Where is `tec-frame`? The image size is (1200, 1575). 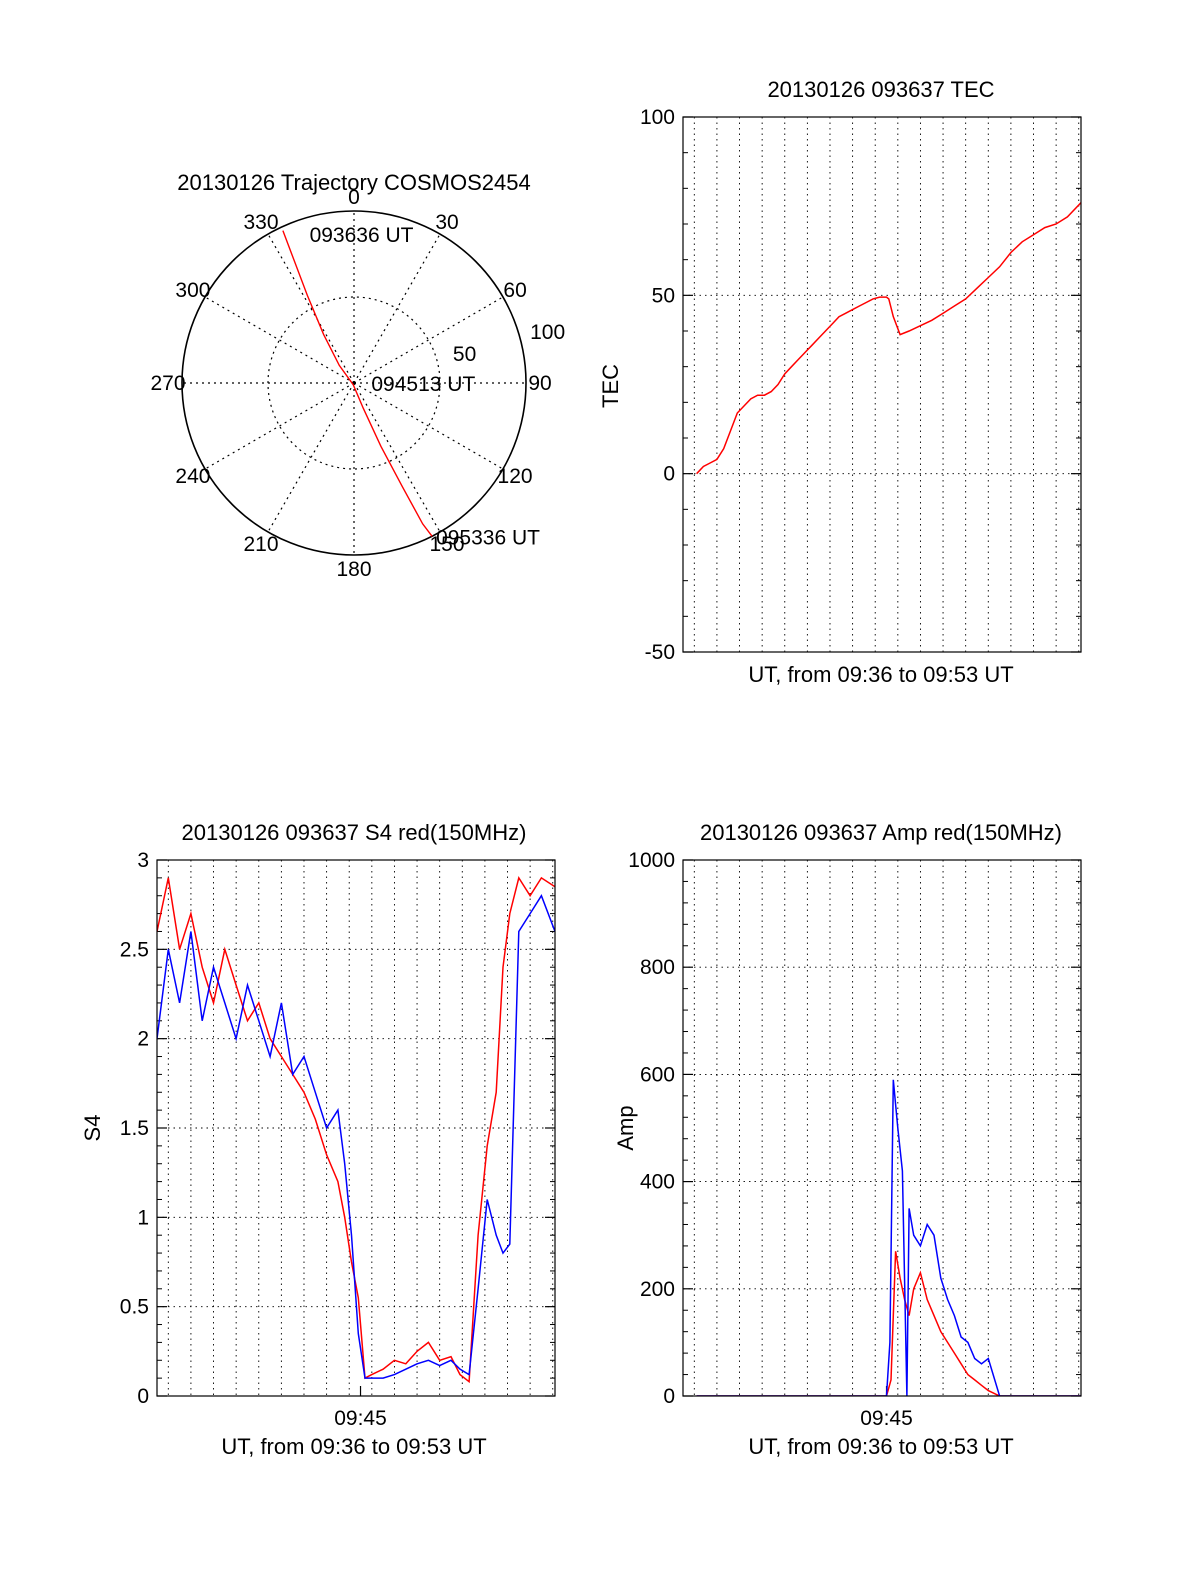
tec-frame is located at coordinates (882, 384).